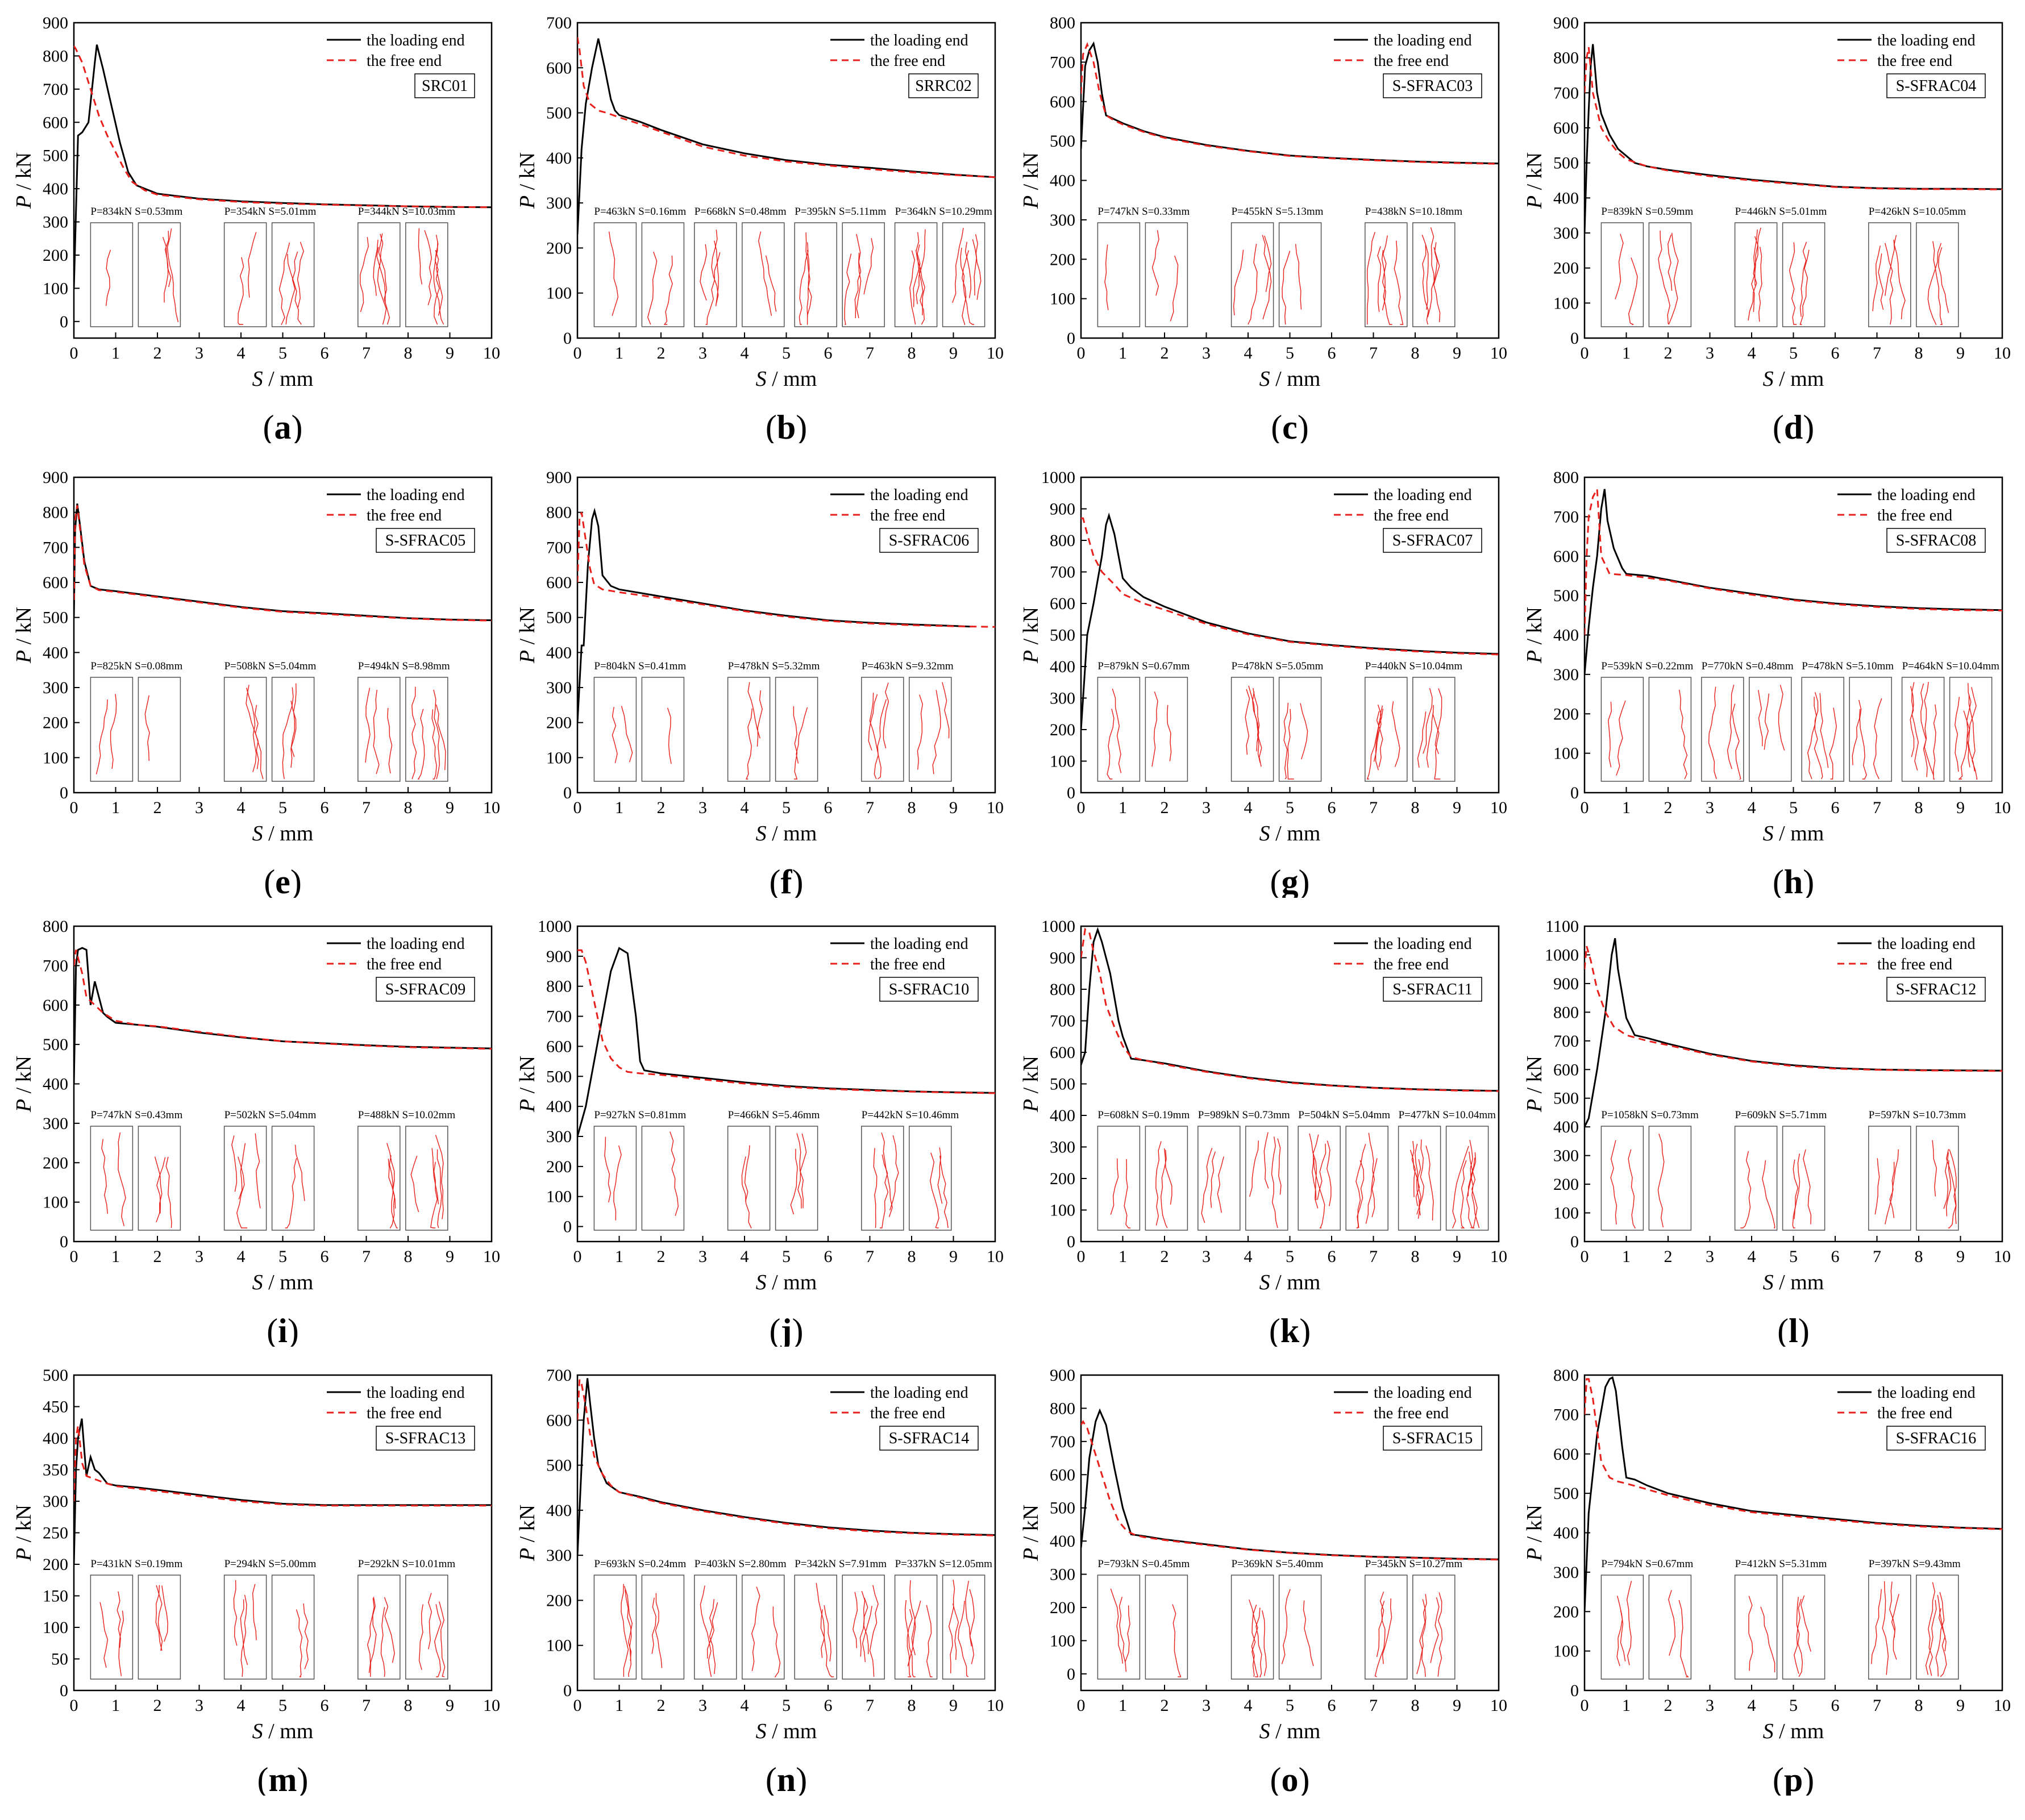 Image resolution: width=2025 pixels, height=1820 pixels. What do you see at coordinates (1063, 141) in the screenshot?
I see `y-tick-label: 500` at bounding box center [1063, 141].